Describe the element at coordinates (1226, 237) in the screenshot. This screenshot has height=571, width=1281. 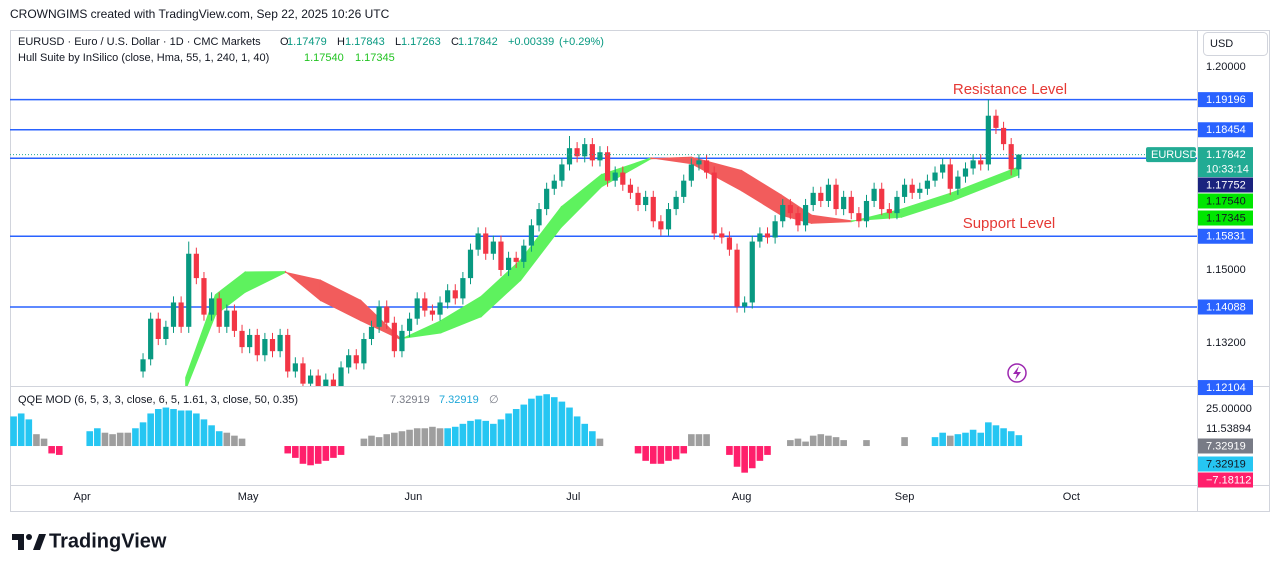
I see `level-label: 1.15831` at that location.